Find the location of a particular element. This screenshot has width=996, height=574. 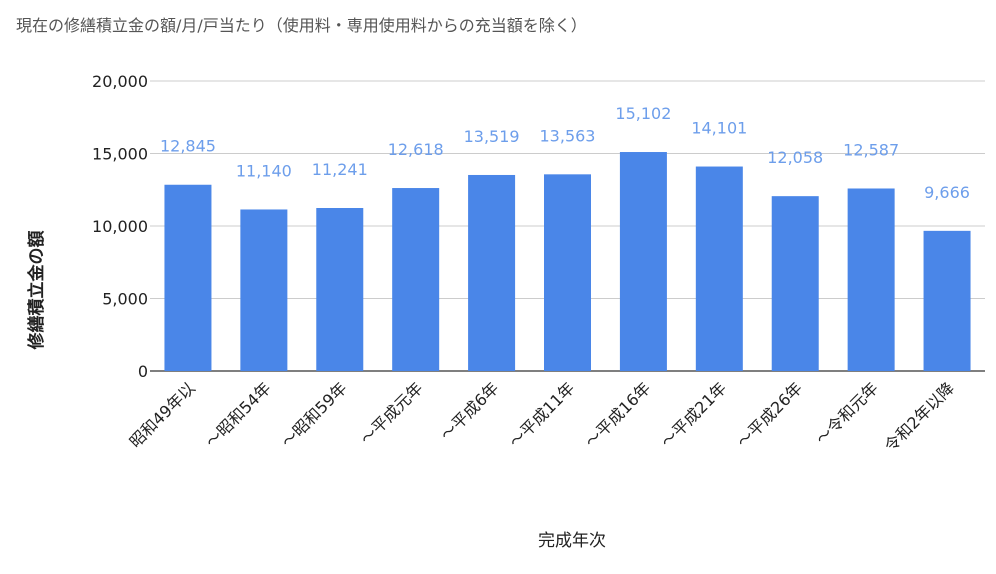

y-axis-ticks: 0 5,000 10,000 15,000 20,000 is located at coordinates (120, 226).